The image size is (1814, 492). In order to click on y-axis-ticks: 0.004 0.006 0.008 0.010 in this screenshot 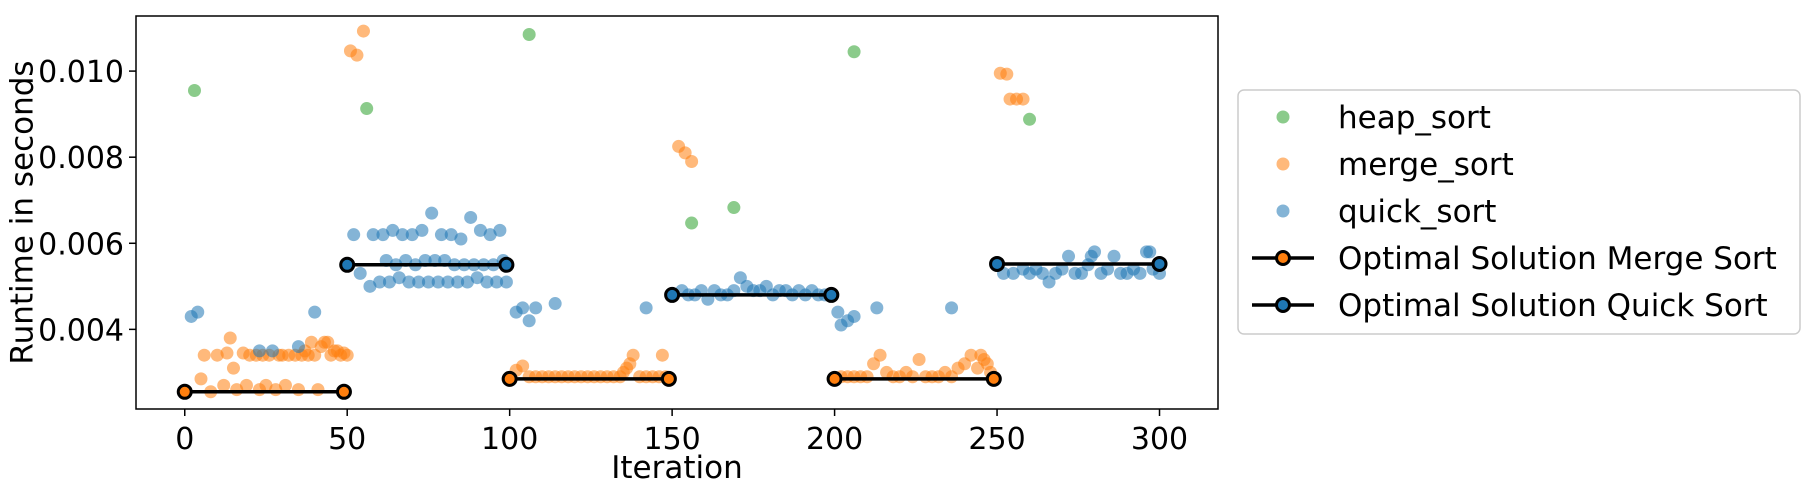, I will do `click(87, 201)`.